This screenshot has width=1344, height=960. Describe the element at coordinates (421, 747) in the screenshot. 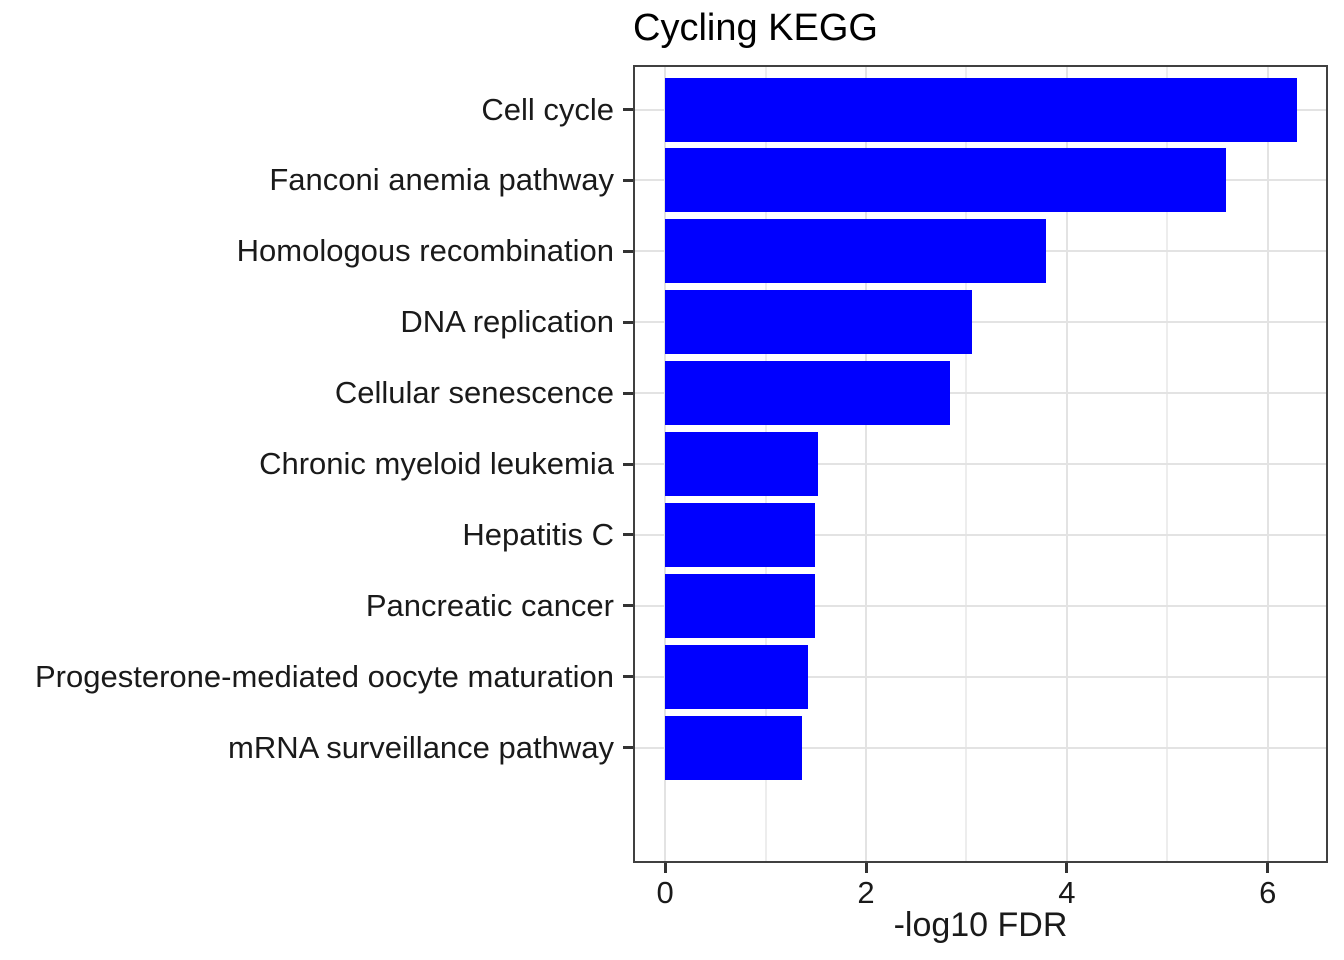

I see `y-axis-label: mRNA surveillance pathway` at that location.